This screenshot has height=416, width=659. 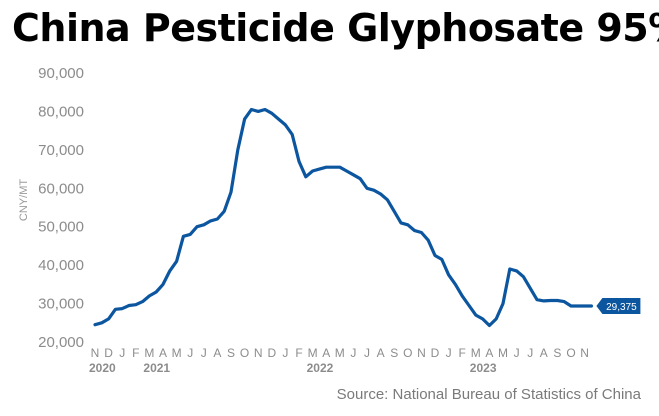 What do you see at coordinates (483, 368) in the screenshot?
I see `x-year-label: 2023` at bounding box center [483, 368].